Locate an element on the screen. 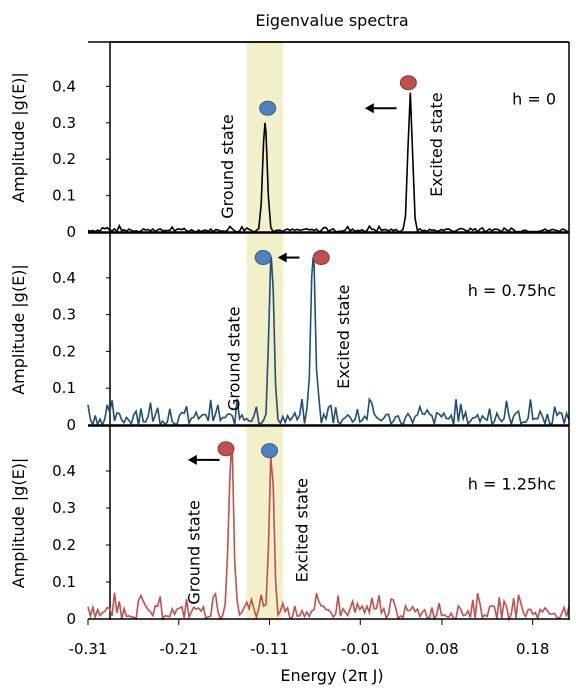  x-tick-label: 0.08 is located at coordinates (441, 649).